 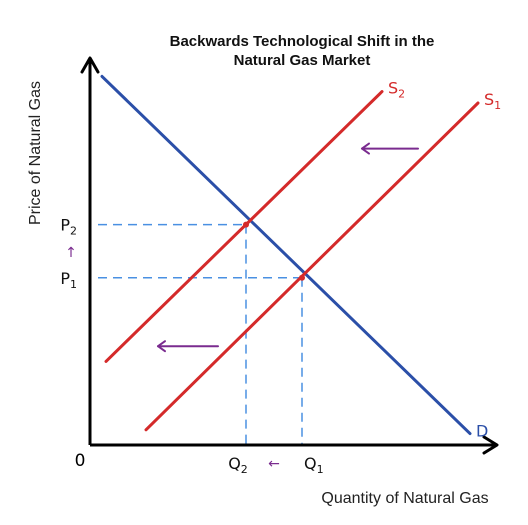 What do you see at coordinates (274, 464) in the screenshot?
I see `quantity-decrease-arrow: ←` at bounding box center [274, 464].